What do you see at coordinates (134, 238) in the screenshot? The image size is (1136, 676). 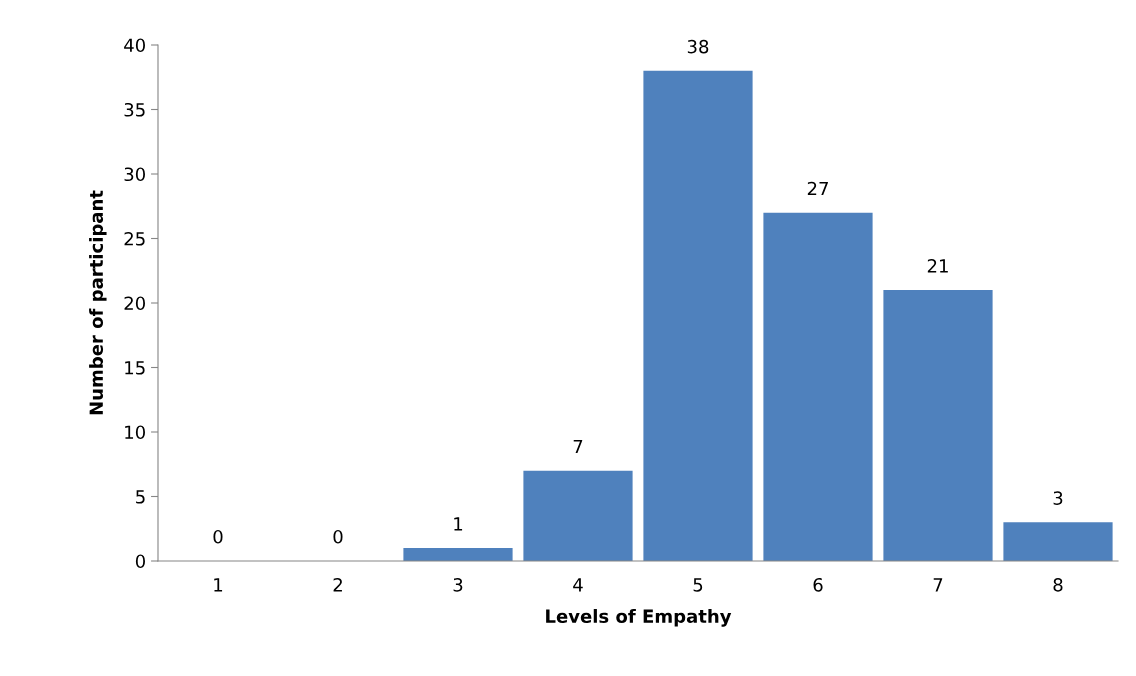 I see `y-tick-label: 25` at bounding box center [134, 238].